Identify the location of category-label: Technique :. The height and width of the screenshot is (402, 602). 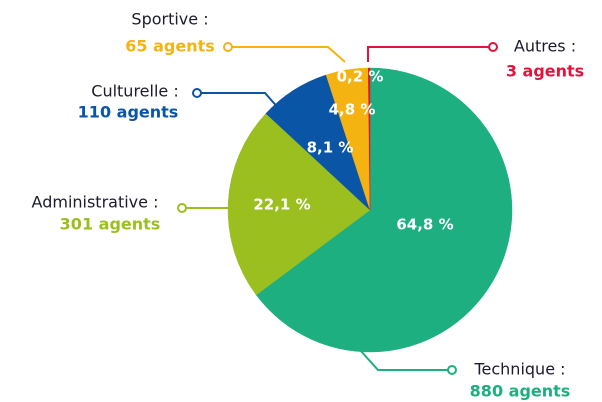
(519, 369).